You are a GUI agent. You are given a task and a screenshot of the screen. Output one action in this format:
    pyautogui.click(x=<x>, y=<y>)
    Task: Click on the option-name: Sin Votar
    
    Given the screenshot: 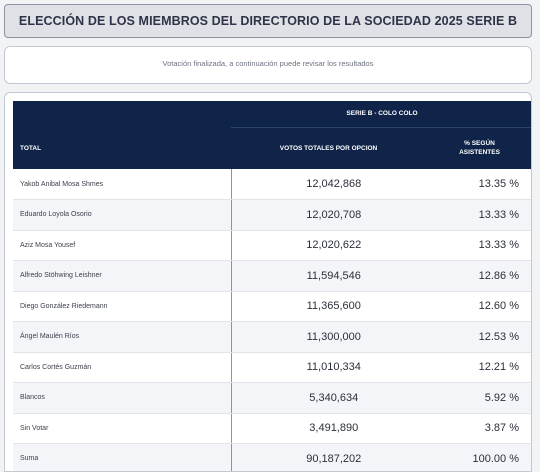 What is the action you would take?
    pyautogui.click(x=122, y=428)
    